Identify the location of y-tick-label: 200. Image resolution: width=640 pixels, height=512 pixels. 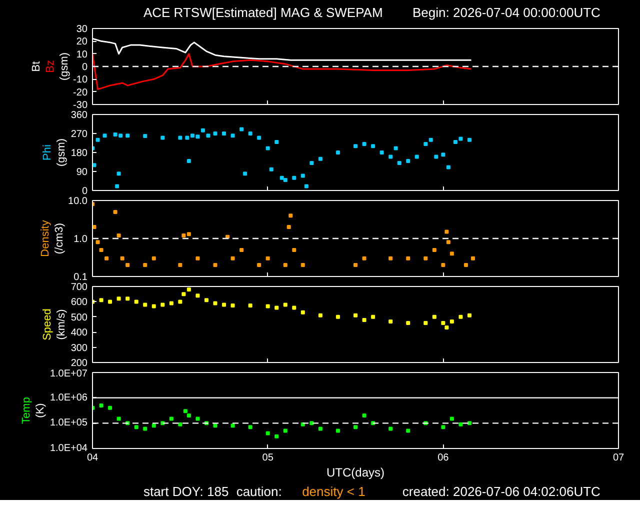
(79, 363).